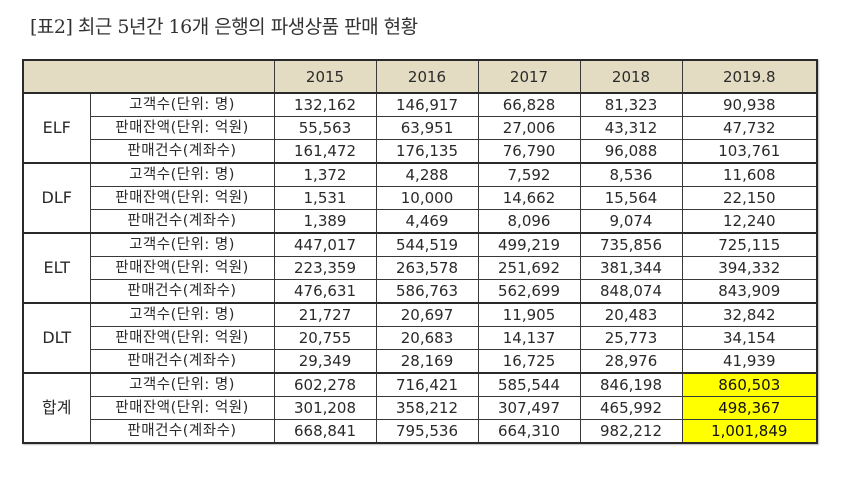 The height and width of the screenshot is (482, 844). What do you see at coordinates (529, 268) in the screenshot?
I see `value-cell: 251,692` at bounding box center [529, 268].